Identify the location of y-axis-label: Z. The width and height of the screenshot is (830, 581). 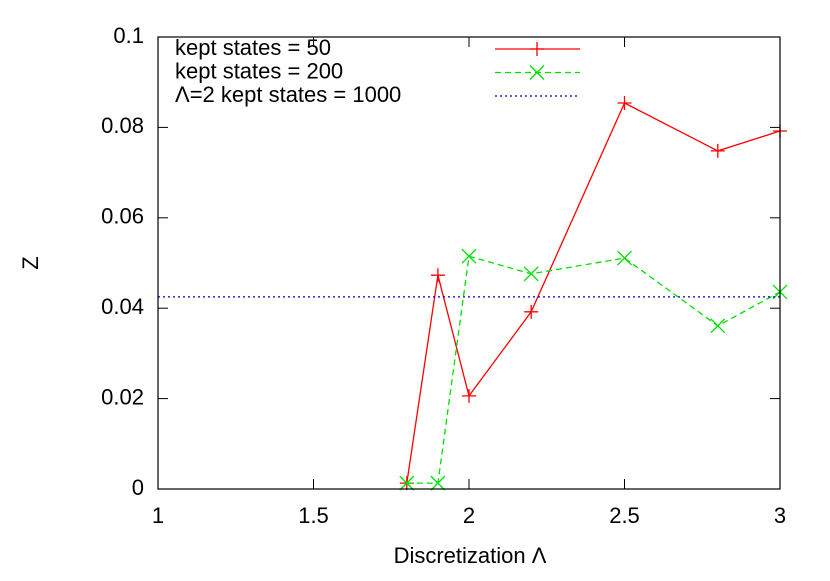
(30, 262).